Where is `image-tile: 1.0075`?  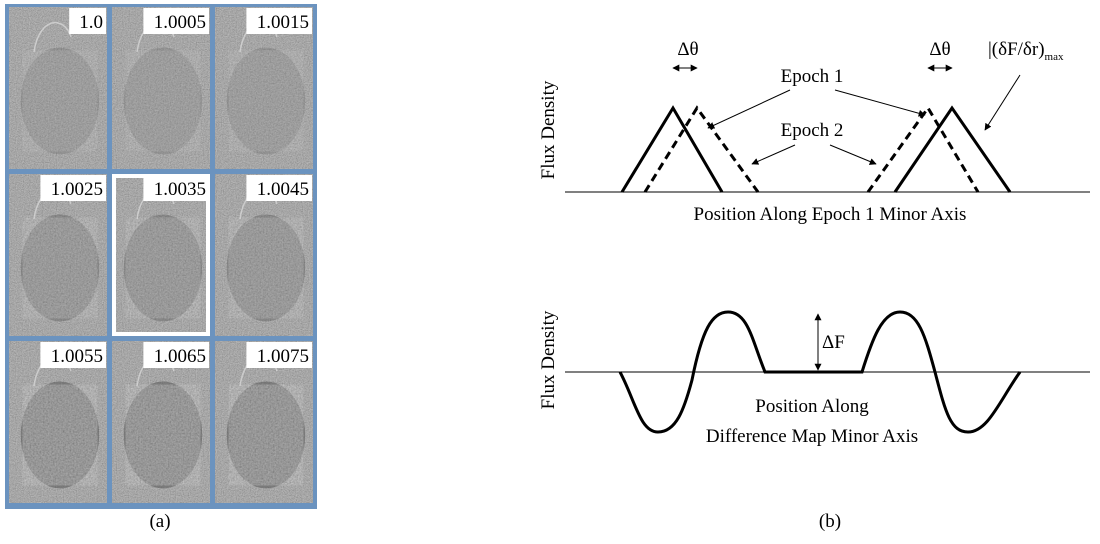 image-tile: 1.0075 is located at coordinates (264, 422).